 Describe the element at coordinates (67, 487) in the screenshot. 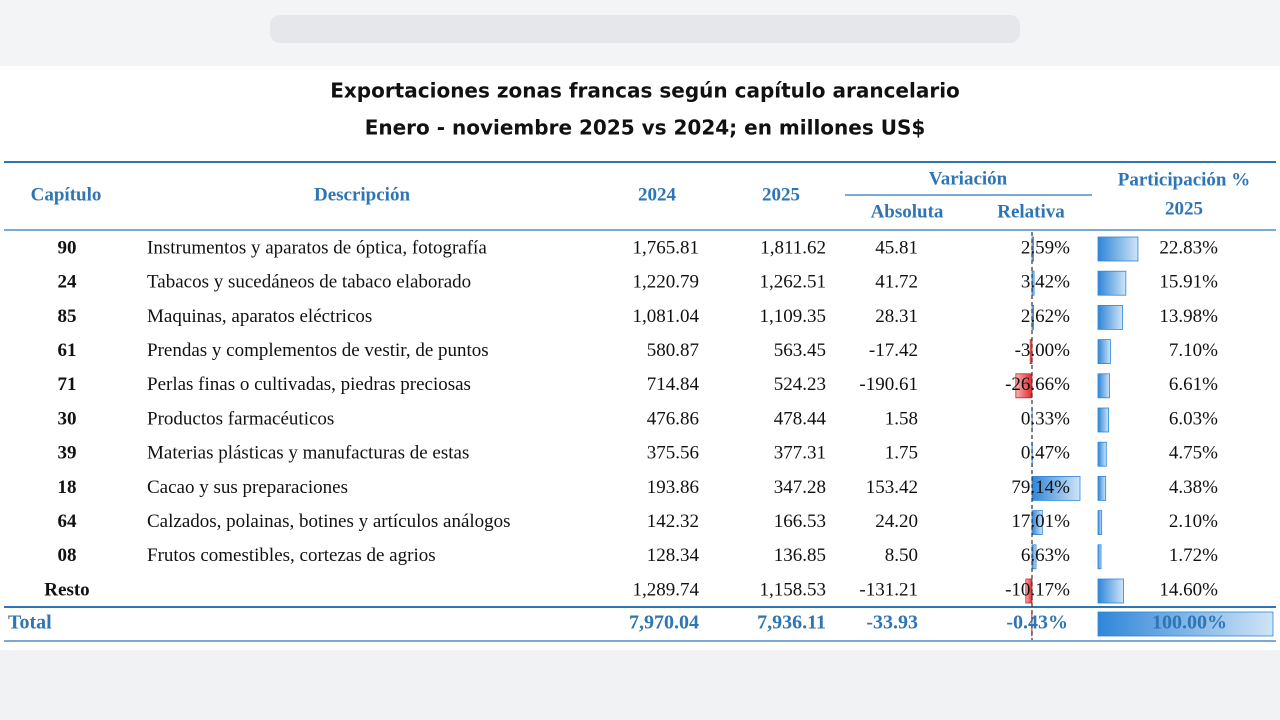

I see `chapter: 18` at that location.